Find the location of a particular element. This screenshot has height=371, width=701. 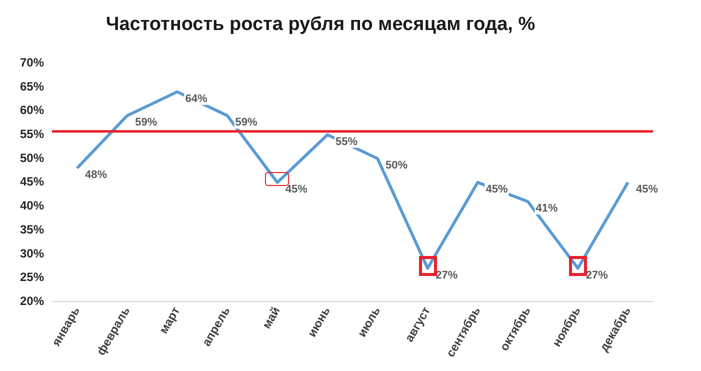

y-tick-label: 20% is located at coordinates (32, 301).